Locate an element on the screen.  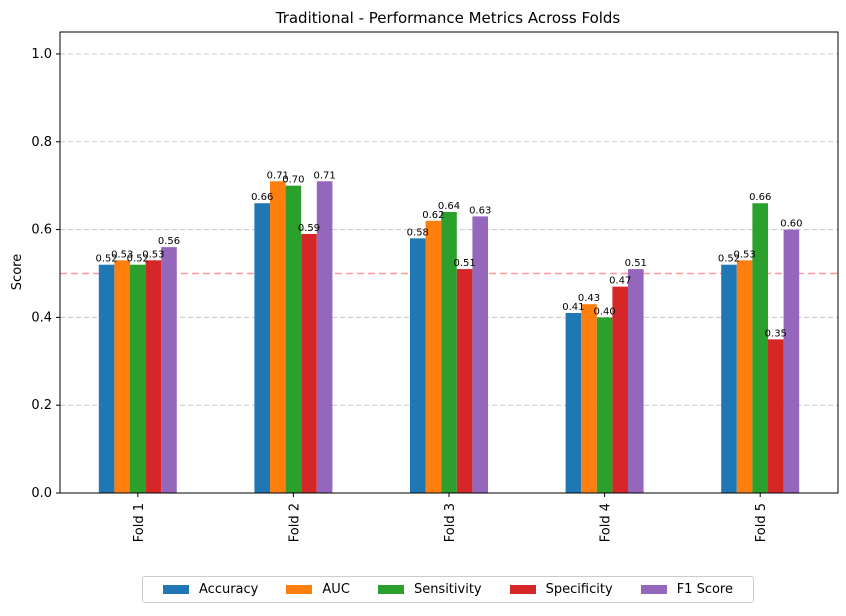
y-tick-label: 1.0 is located at coordinates (41, 54).